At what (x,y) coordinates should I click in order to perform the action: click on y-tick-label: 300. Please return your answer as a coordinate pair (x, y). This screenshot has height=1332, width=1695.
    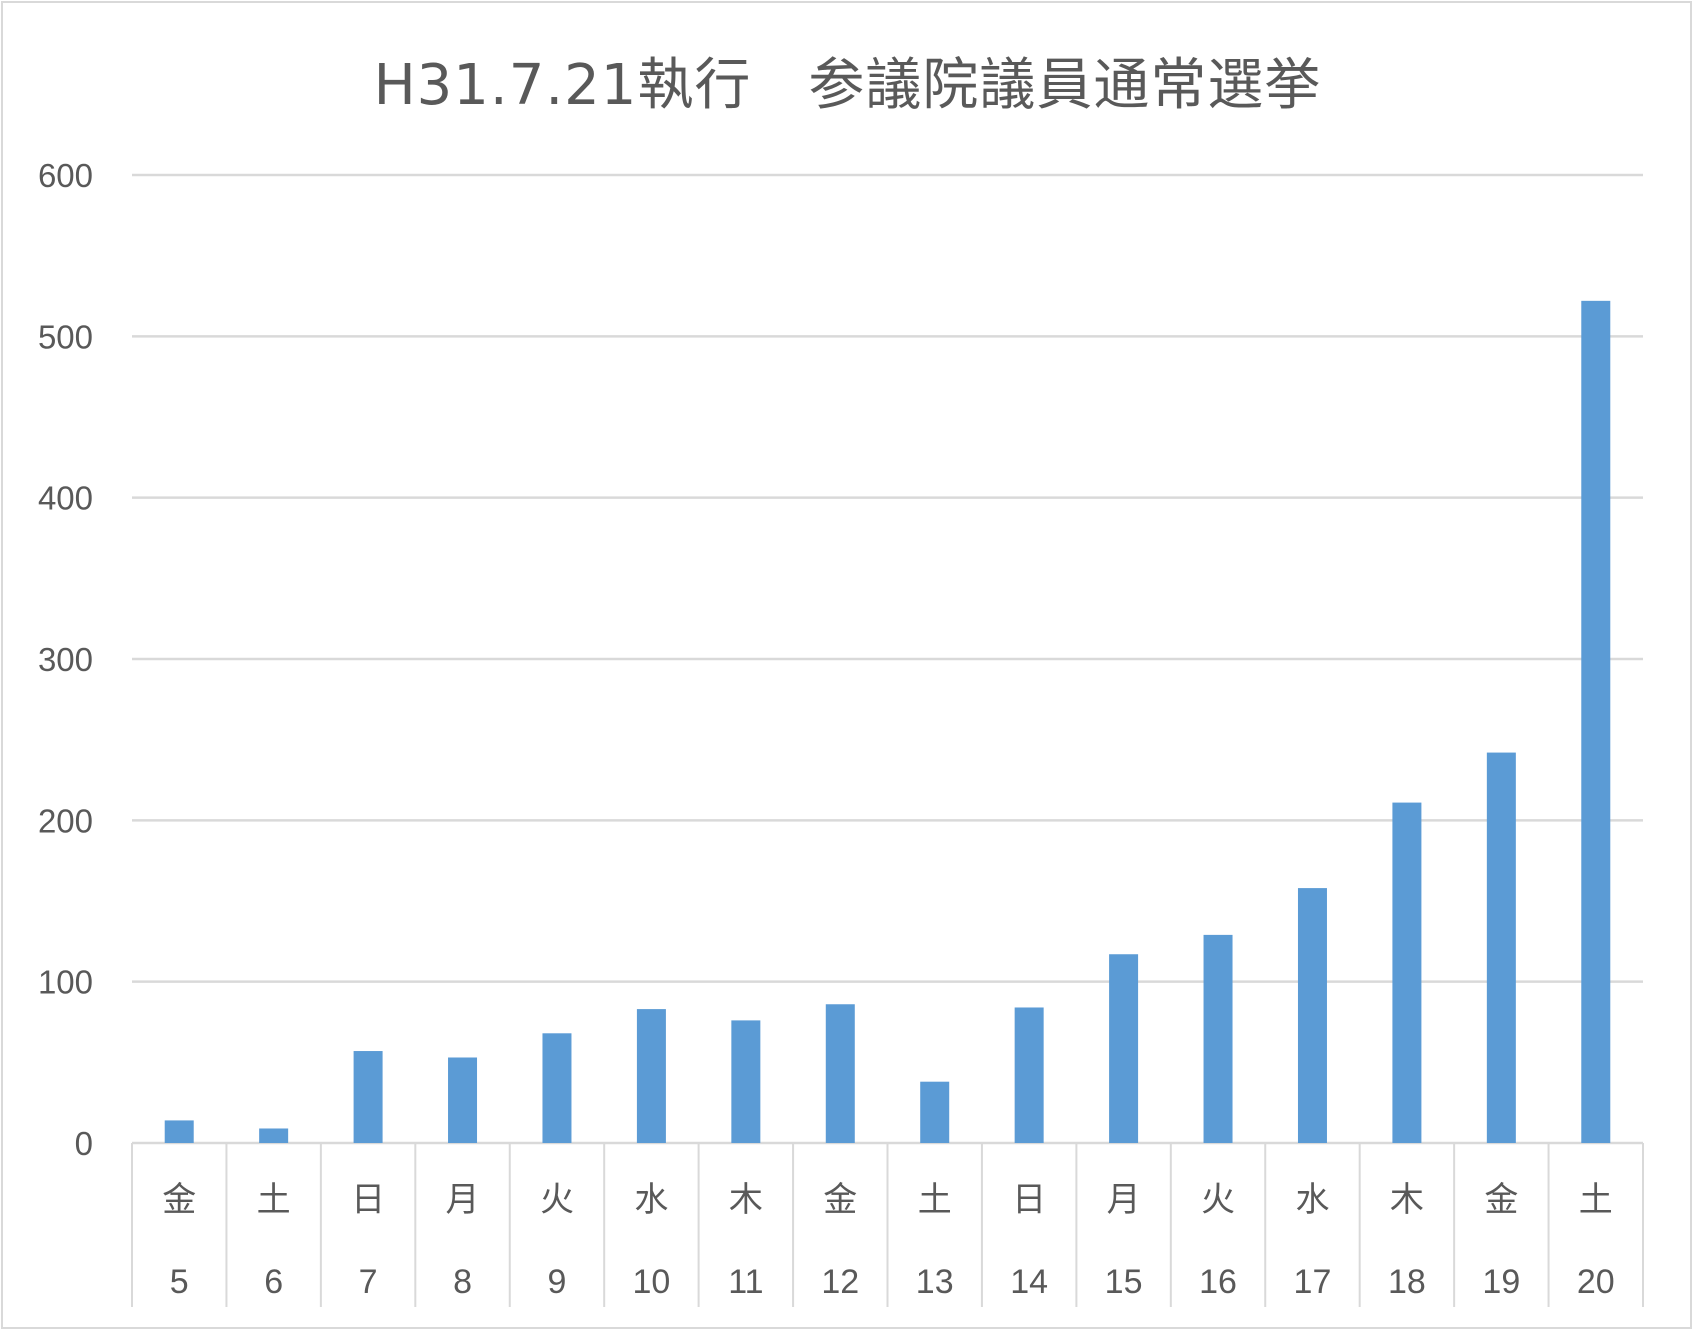
    Looking at the image, I should click on (65, 659).